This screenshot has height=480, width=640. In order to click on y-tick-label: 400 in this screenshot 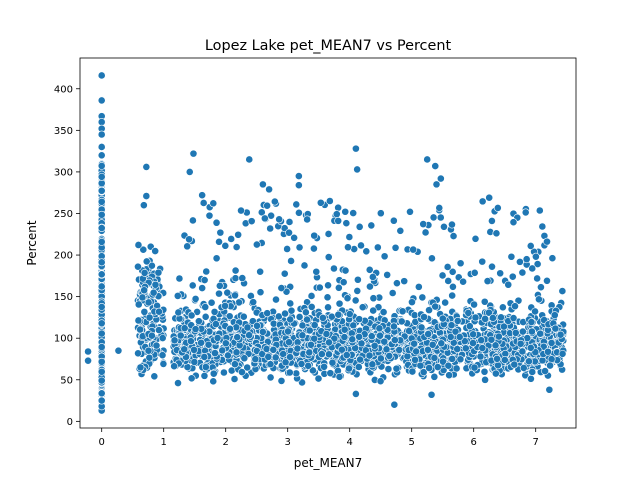, I will do `click(63, 89)`.